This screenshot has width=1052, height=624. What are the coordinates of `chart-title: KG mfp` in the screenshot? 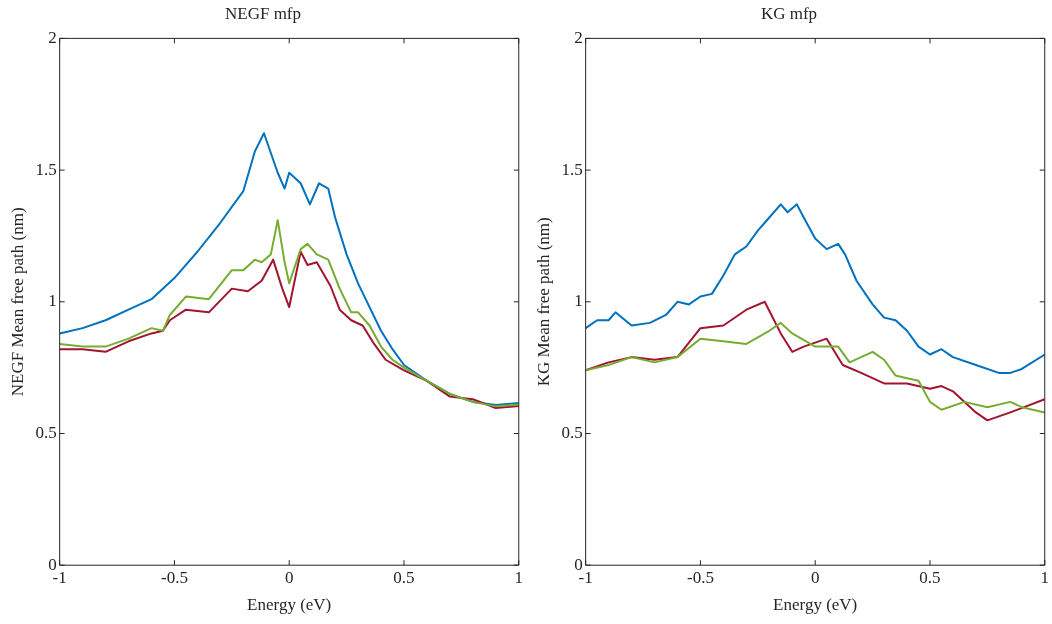 It's located at (789, 13).